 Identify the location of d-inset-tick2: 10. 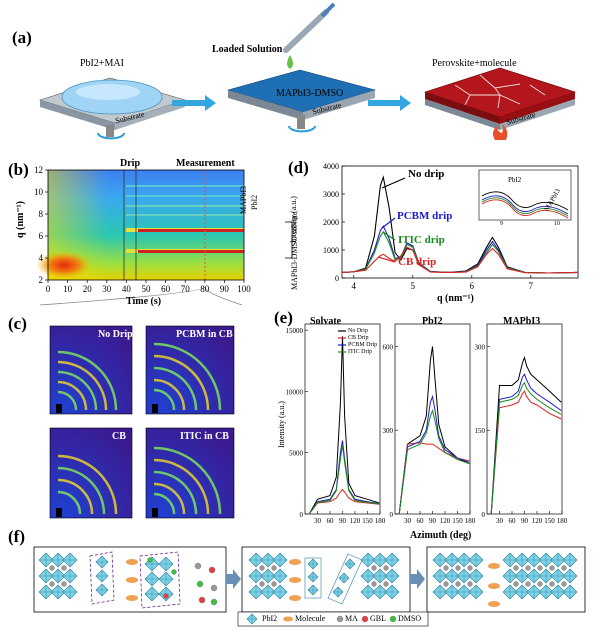
(557, 224).